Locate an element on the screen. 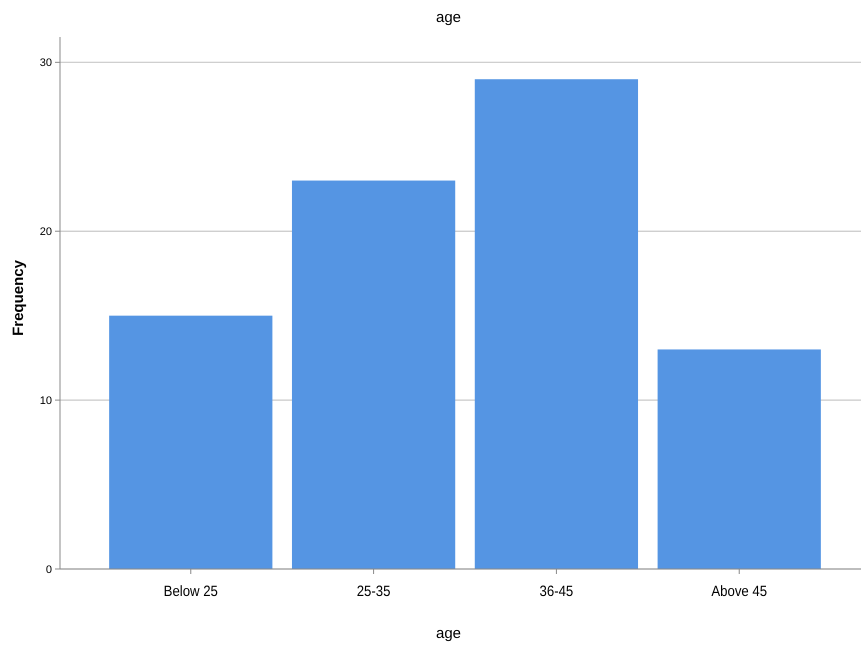  chart-title: age is located at coordinates (449, 17).